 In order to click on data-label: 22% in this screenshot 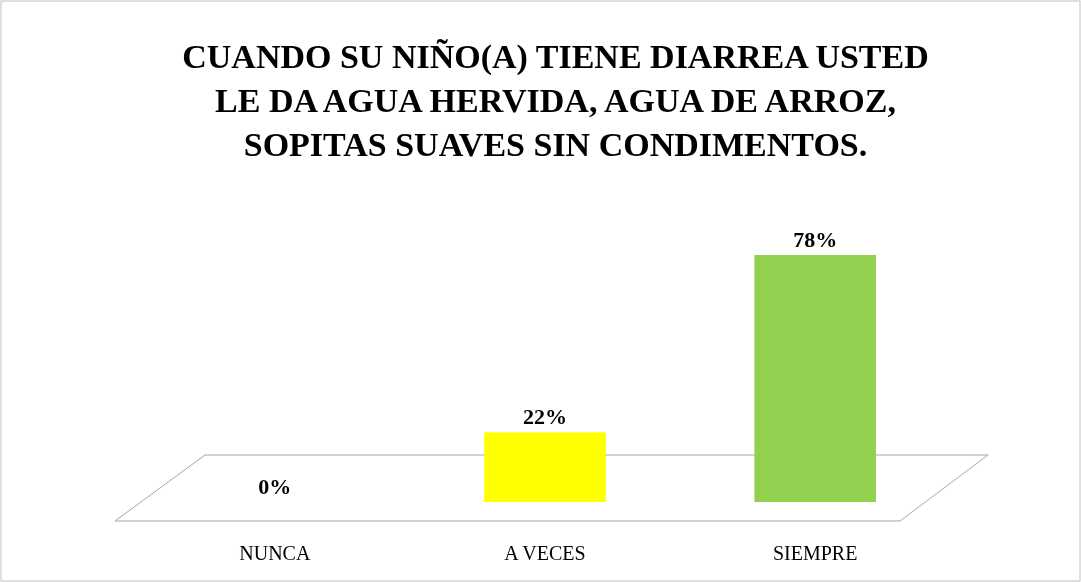, I will do `click(545, 417)`.